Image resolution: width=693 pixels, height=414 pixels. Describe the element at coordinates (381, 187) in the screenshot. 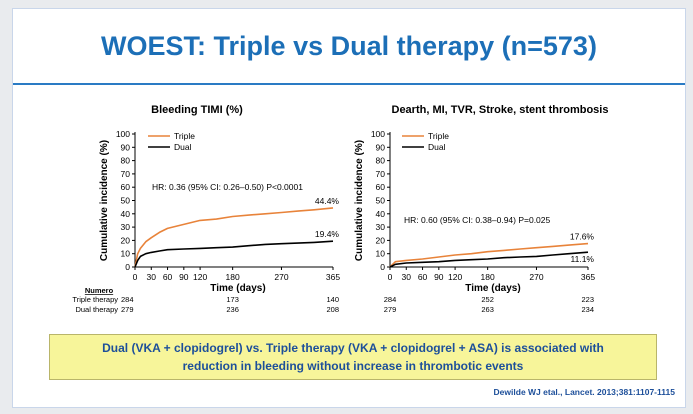

I see `chart2-y-tick-label: 60` at that location.